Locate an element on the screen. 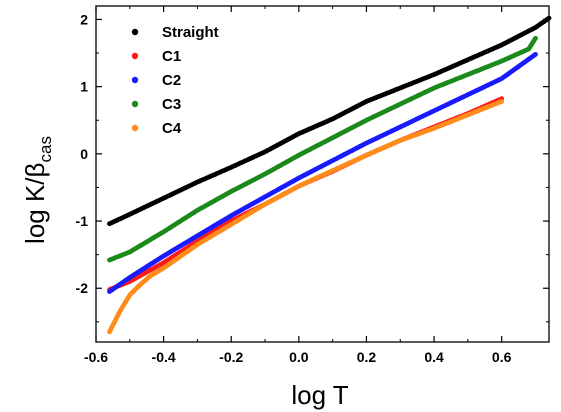 This screenshot has height=412, width=561. legend-marker-c3 is located at coordinates (135, 104).